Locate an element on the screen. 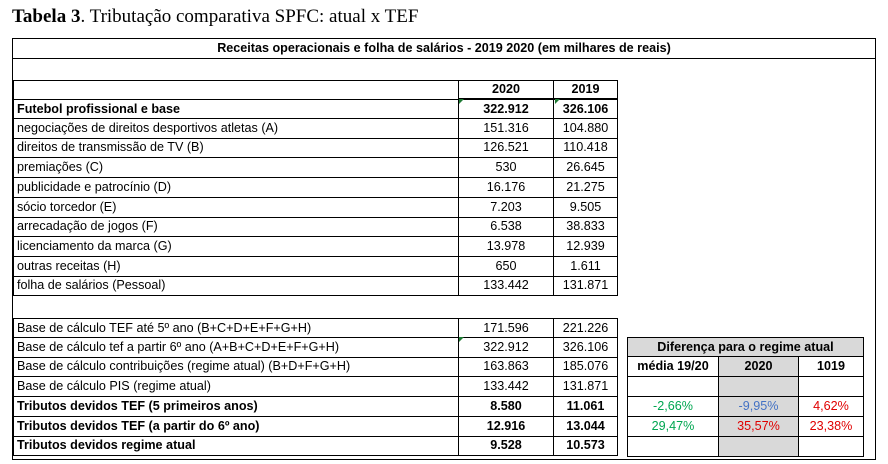  caption-label: Tabela 3 is located at coordinates (46, 16).